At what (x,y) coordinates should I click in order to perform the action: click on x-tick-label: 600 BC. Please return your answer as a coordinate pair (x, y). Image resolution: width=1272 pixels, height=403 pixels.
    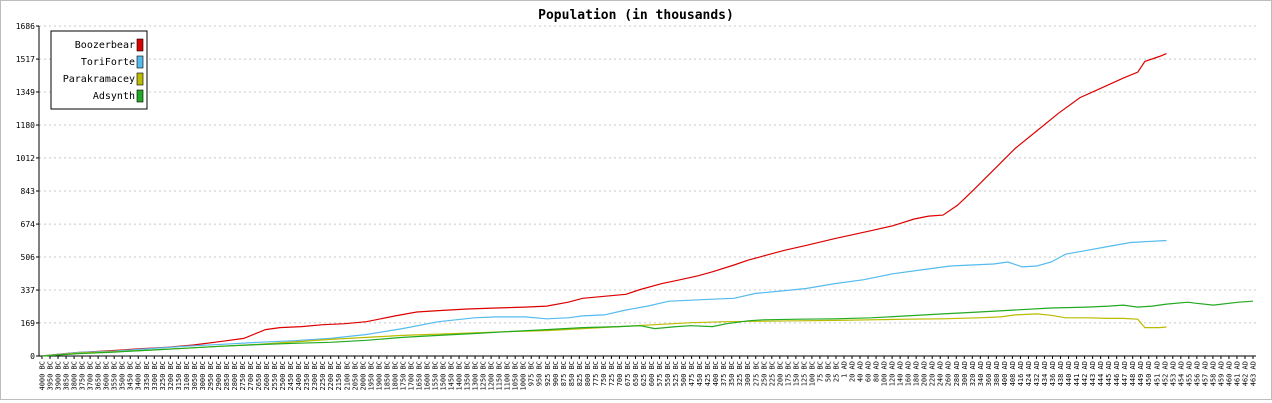
    Looking at the image, I should click on (652, 373).